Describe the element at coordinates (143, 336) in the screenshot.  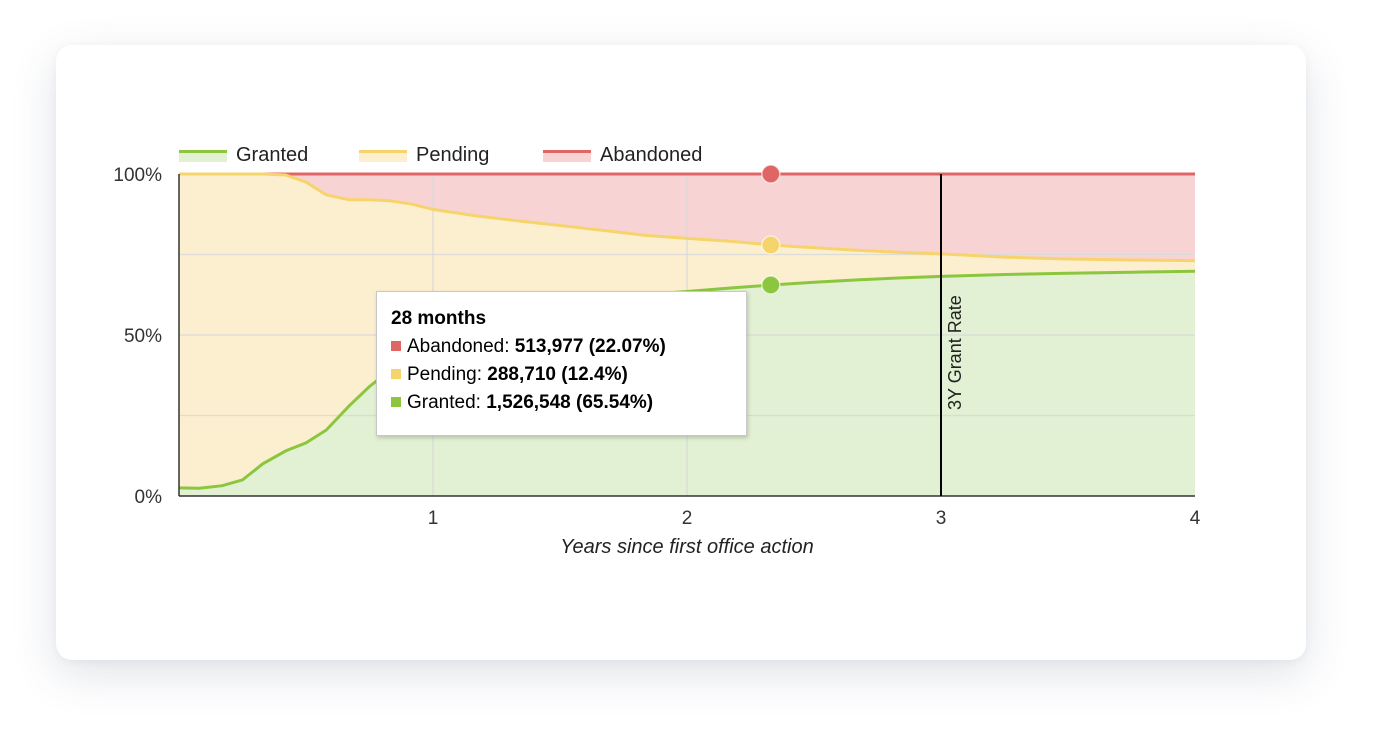
I see `y-tick-label: 50%` at that location.